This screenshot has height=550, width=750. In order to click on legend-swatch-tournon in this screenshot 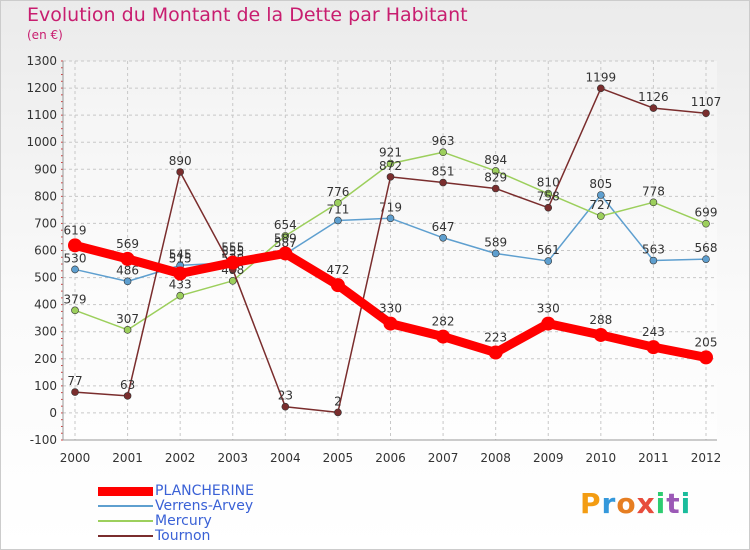, I will do `click(125, 536)`.